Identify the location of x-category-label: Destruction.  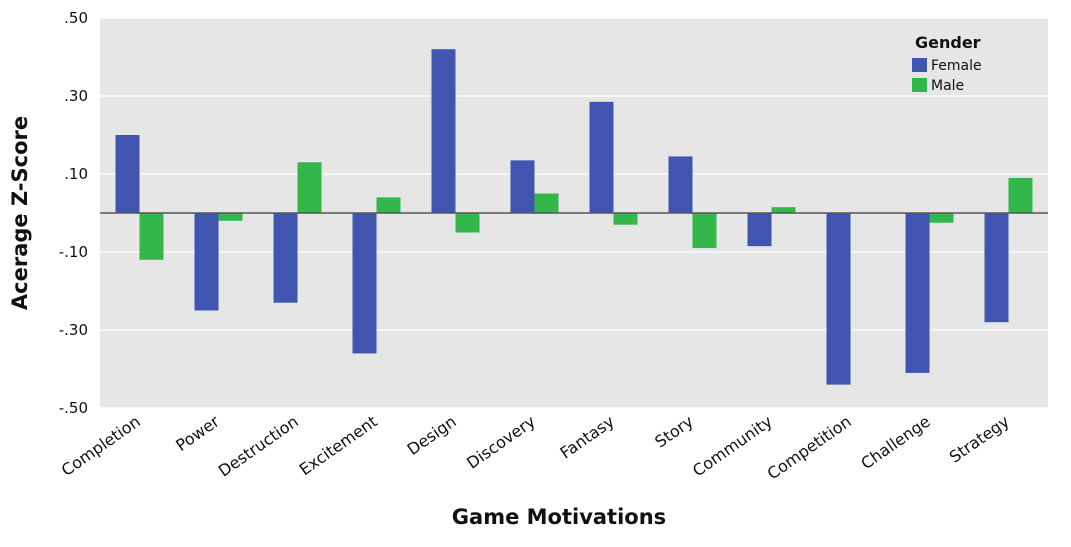
(258, 446).